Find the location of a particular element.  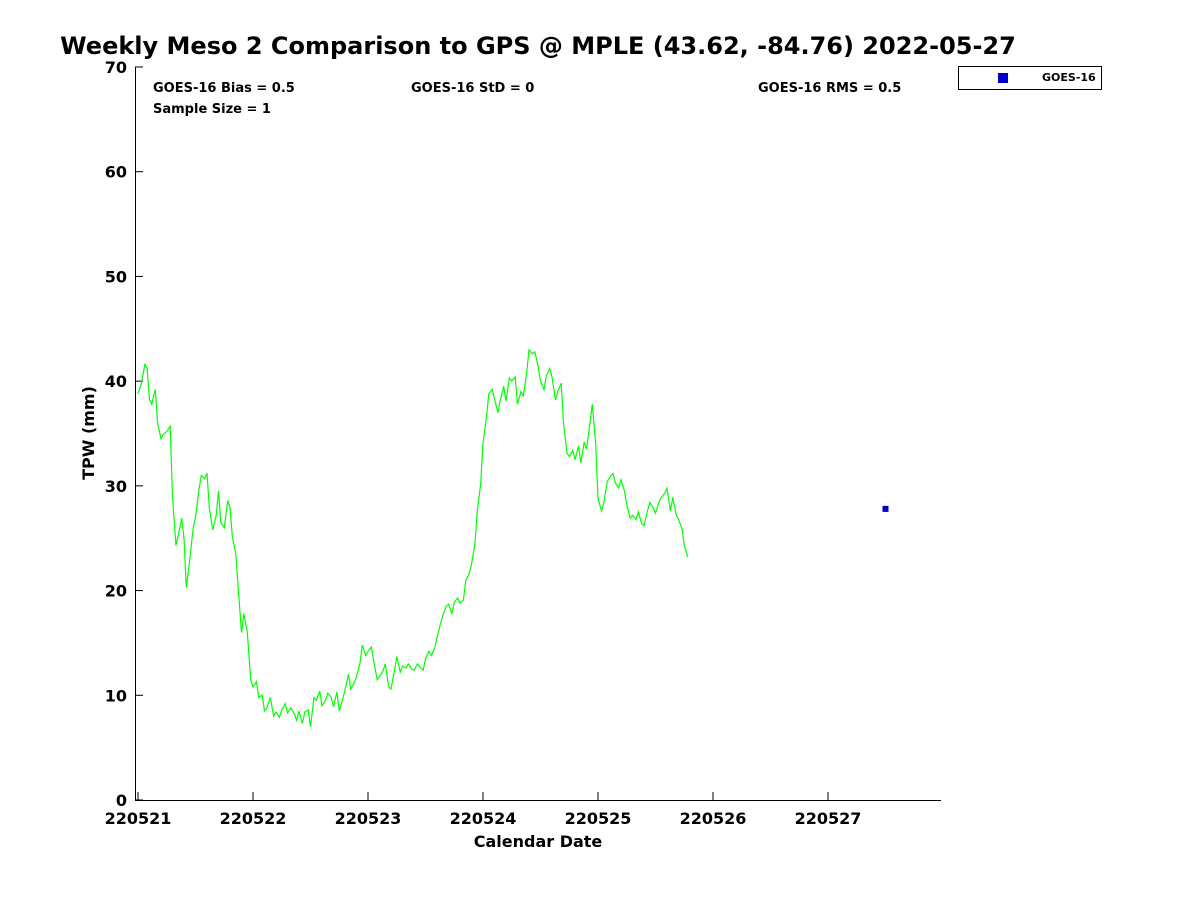

x-tick-label: 220524 is located at coordinates (483, 818).